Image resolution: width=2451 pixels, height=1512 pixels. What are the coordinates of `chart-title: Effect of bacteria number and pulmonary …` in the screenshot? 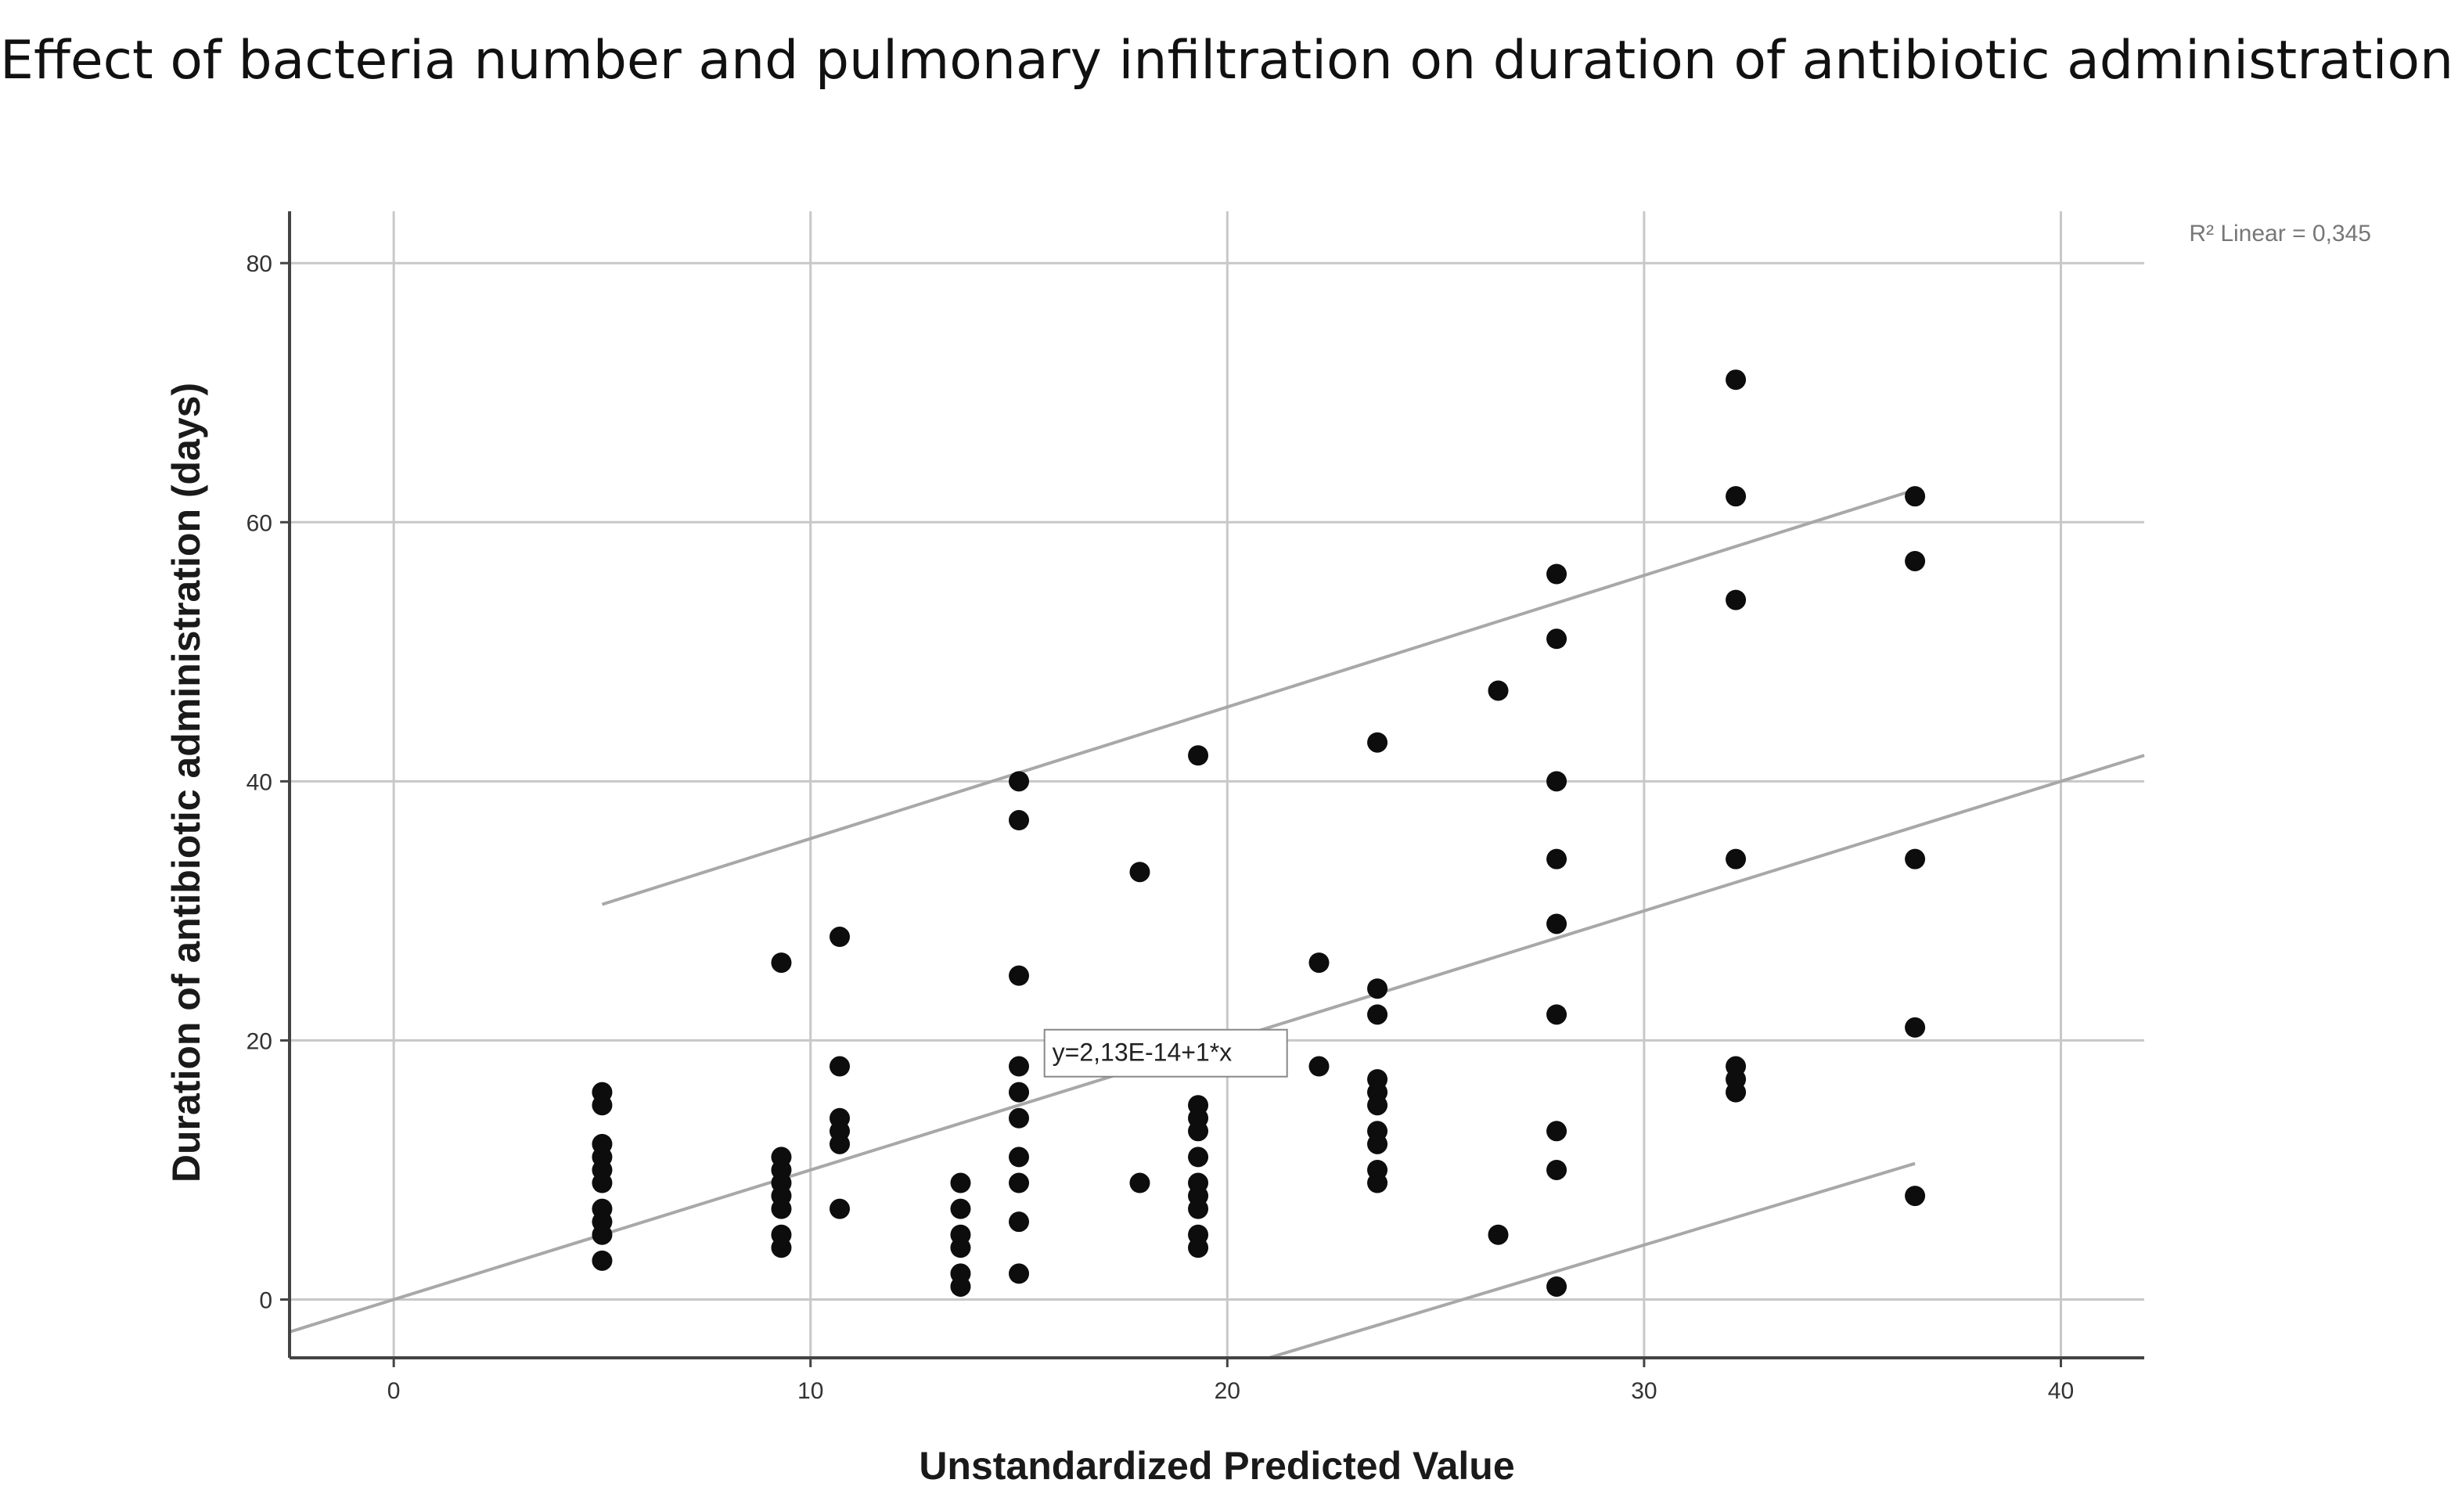 It's located at (1225, 61).